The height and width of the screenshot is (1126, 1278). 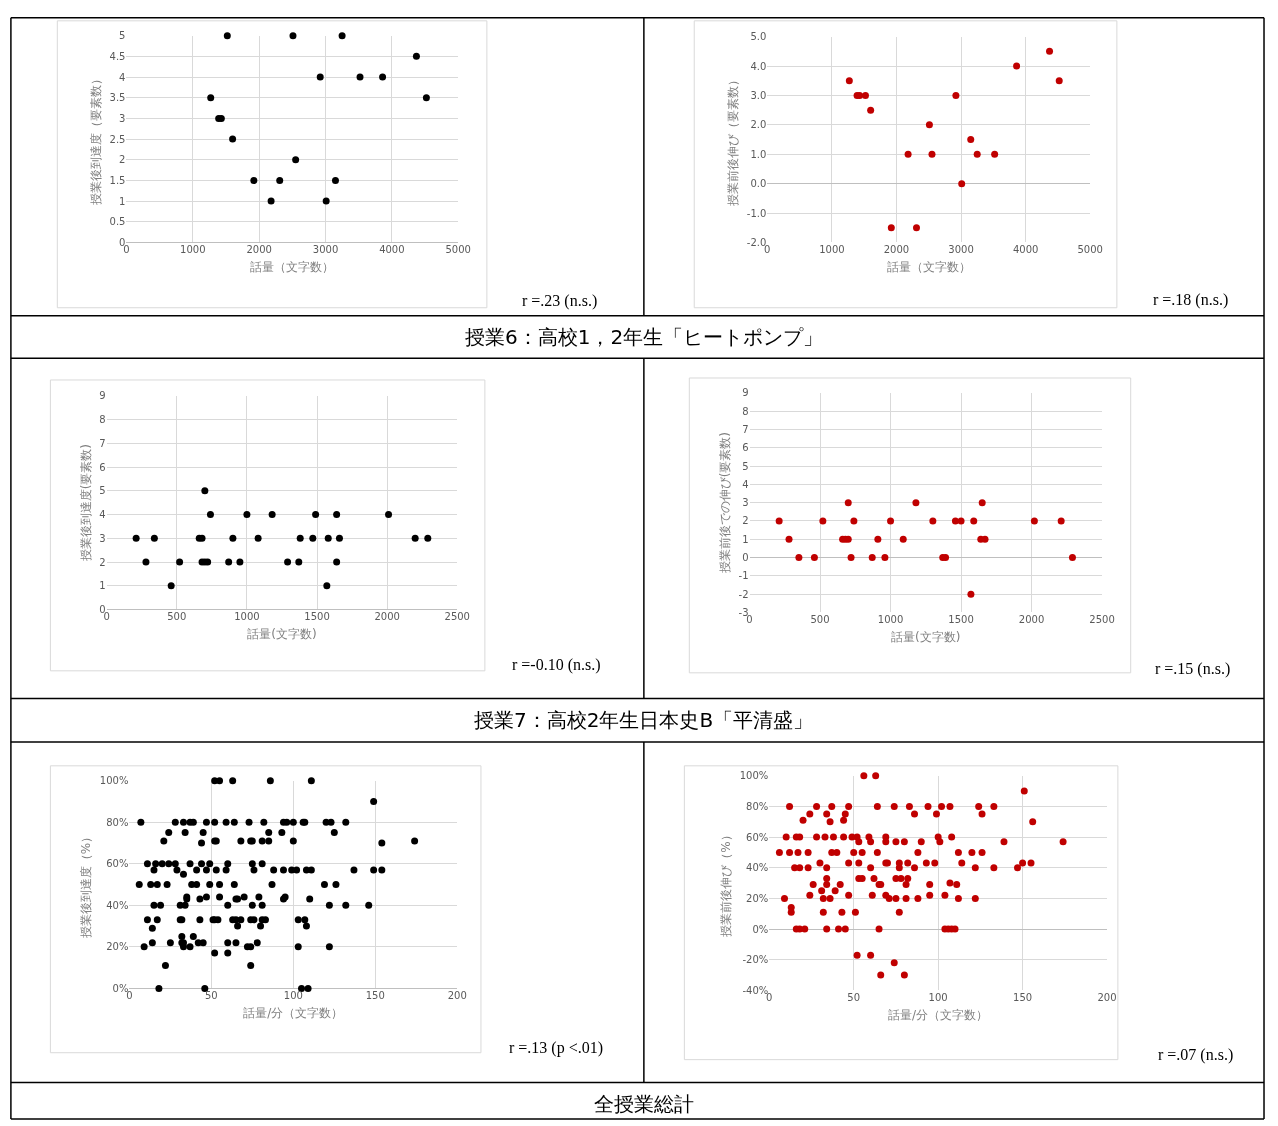 What do you see at coordinates (743, 594) in the screenshot?
I see `y-tick-label: -2` at bounding box center [743, 594].